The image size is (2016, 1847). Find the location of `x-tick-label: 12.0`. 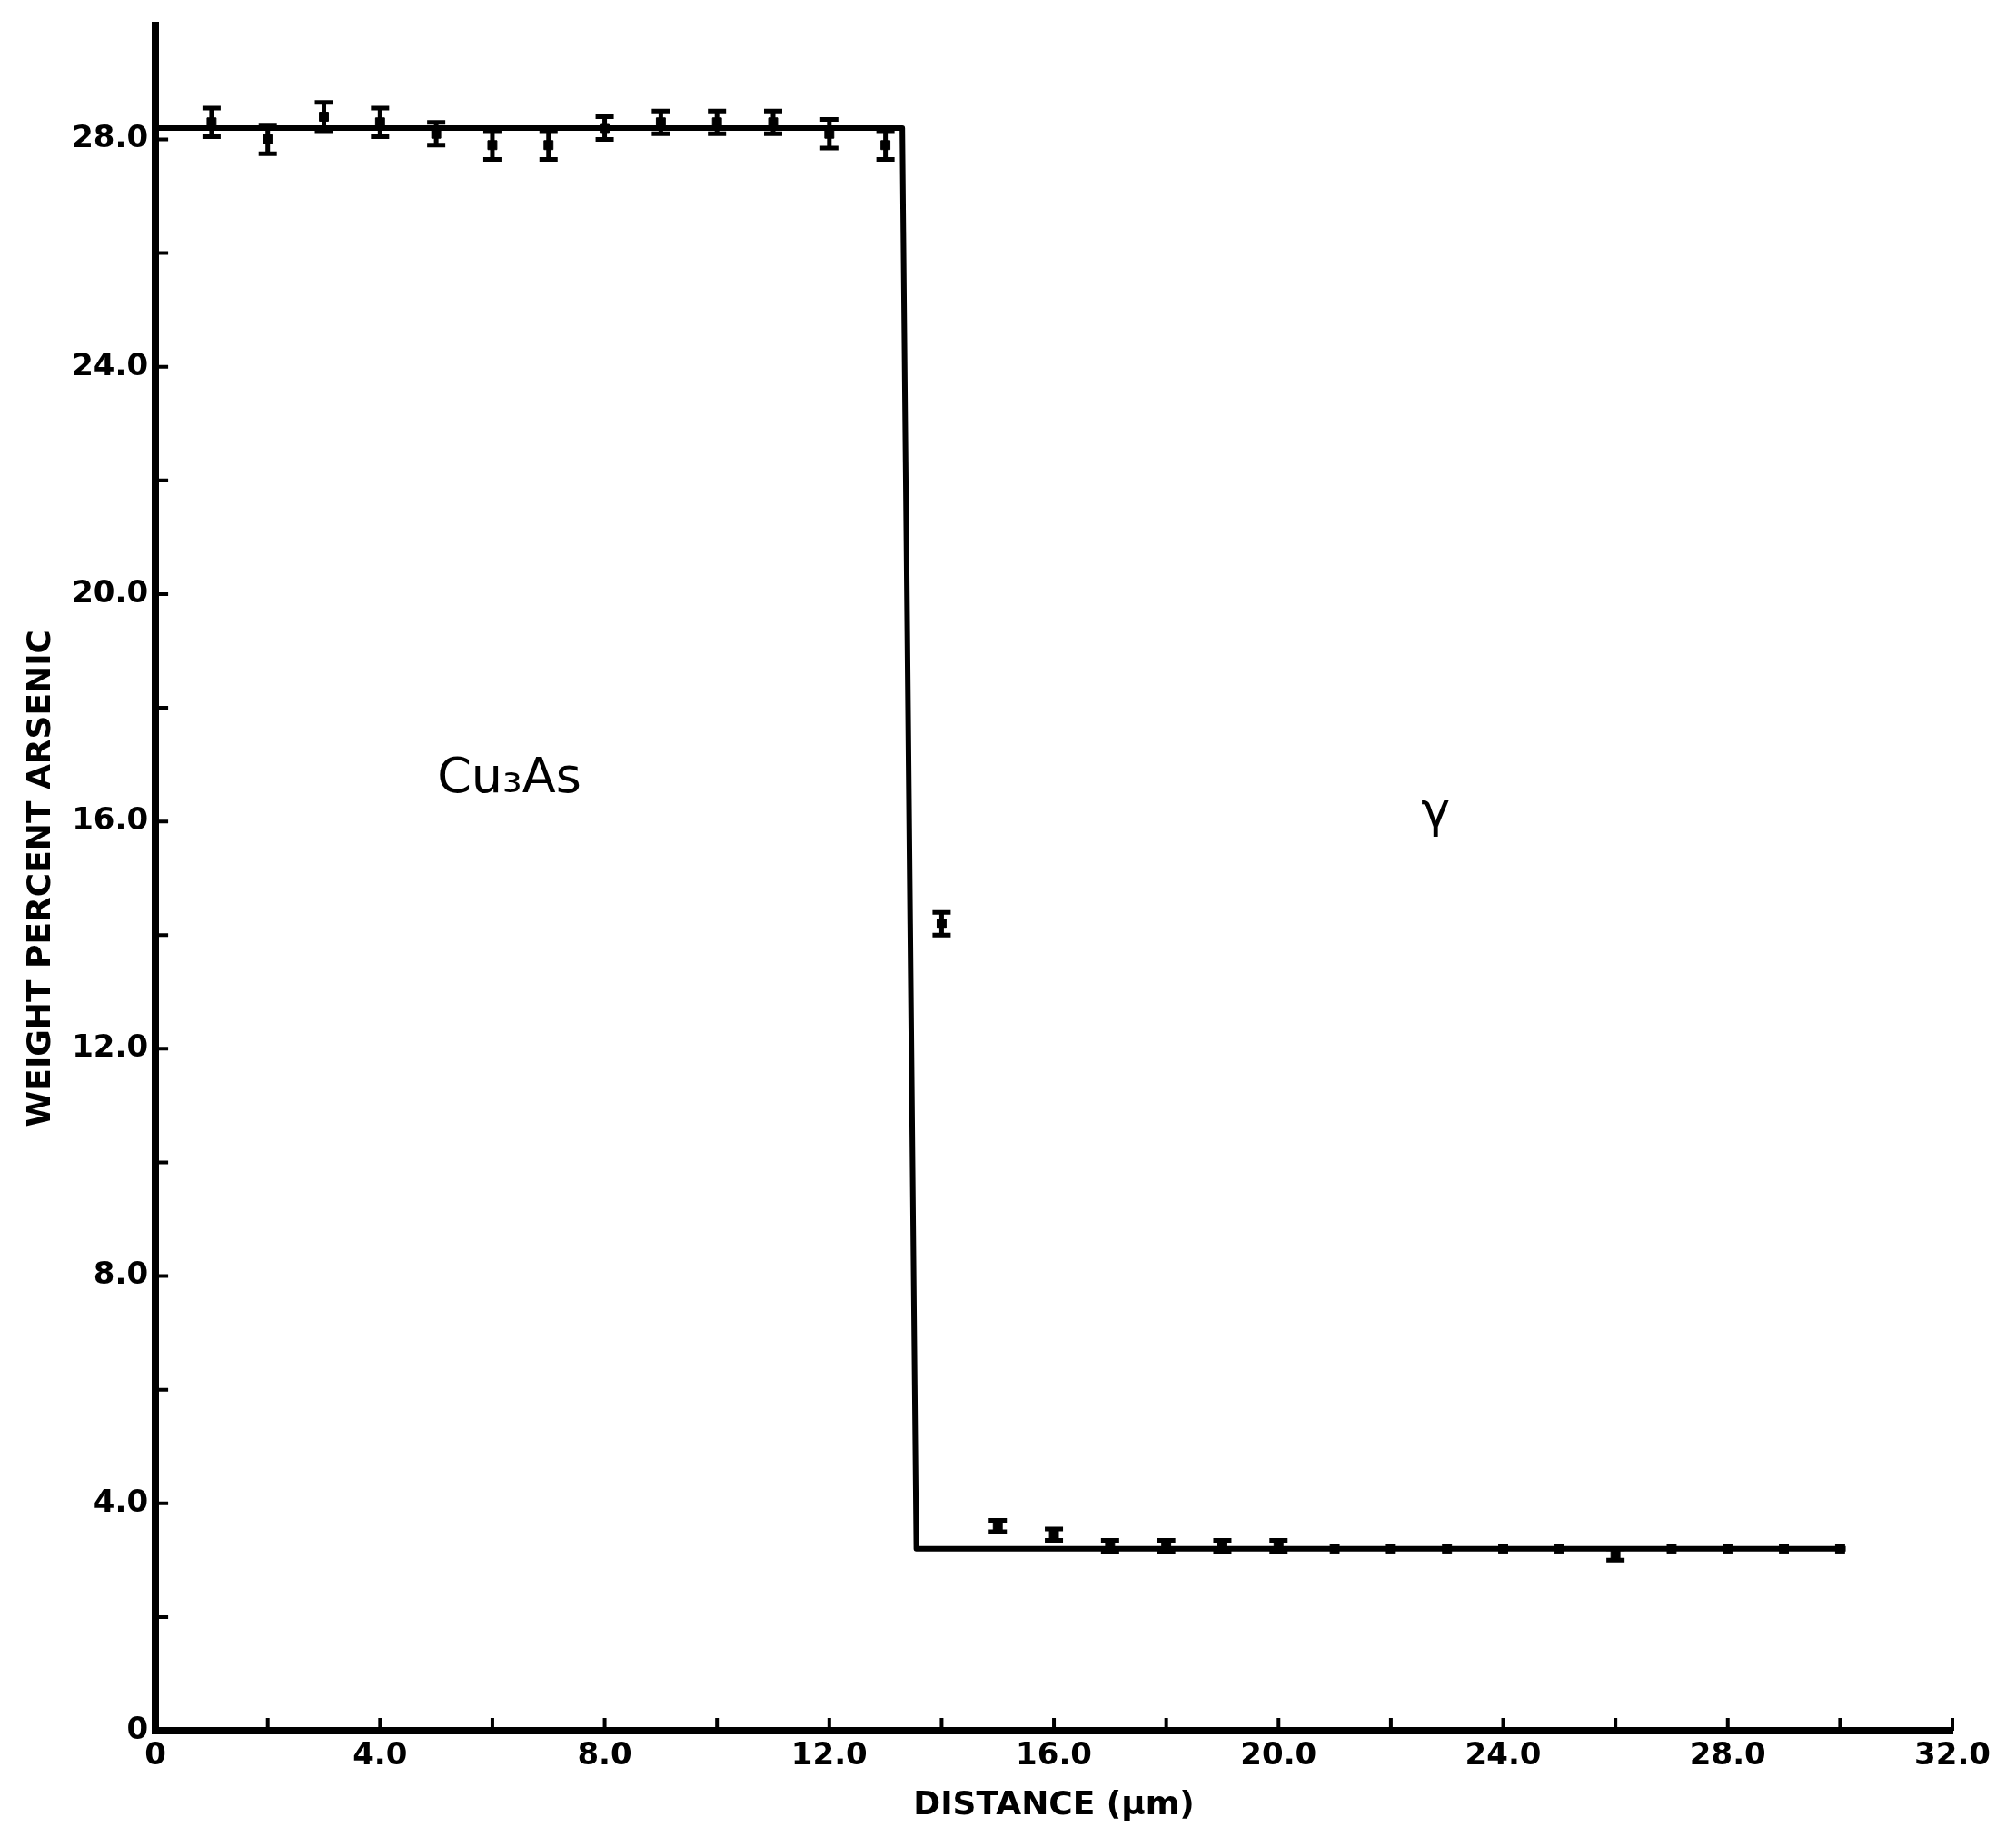

x-tick-label: 12.0 is located at coordinates (829, 1754).